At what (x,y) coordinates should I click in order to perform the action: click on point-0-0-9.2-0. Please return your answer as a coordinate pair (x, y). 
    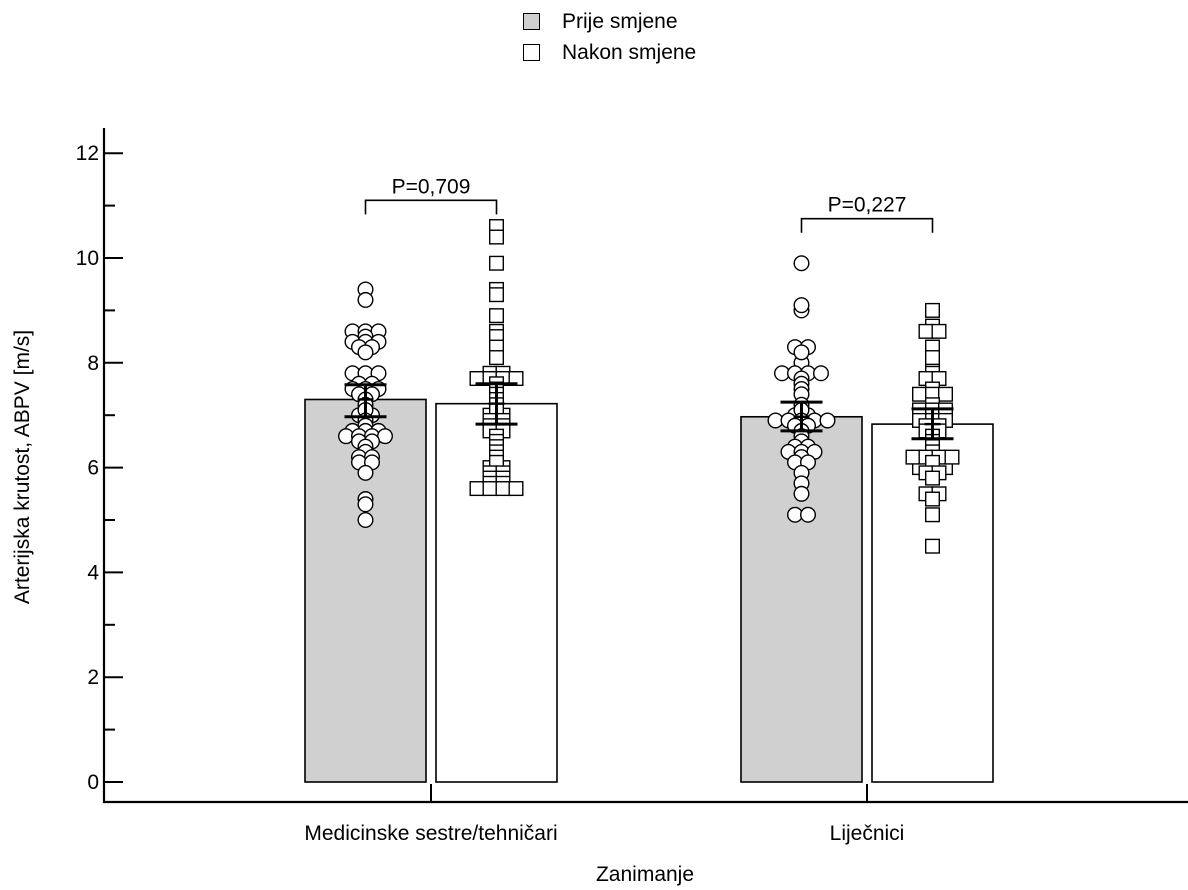
    Looking at the image, I should click on (365, 299).